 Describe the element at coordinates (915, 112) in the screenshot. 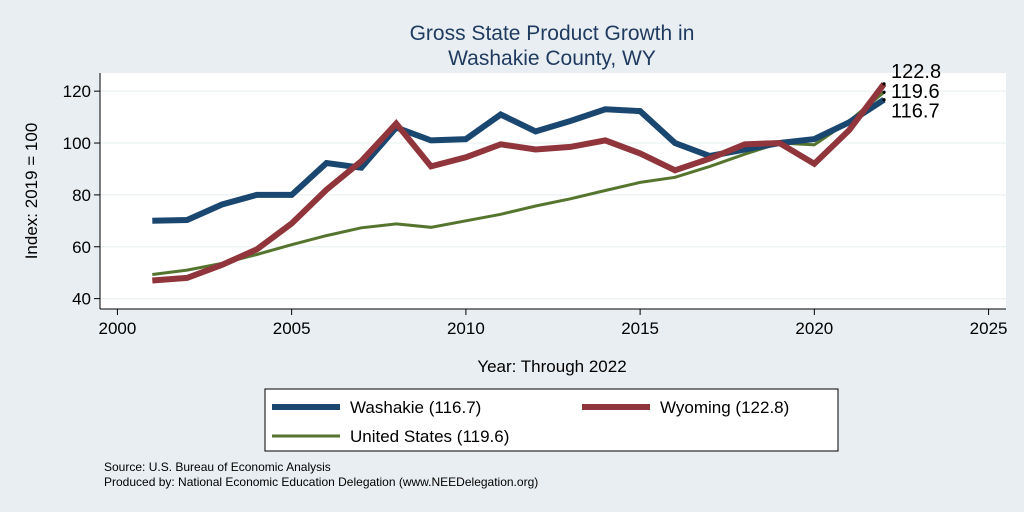

I see `end-label-2: 116.7` at that location.